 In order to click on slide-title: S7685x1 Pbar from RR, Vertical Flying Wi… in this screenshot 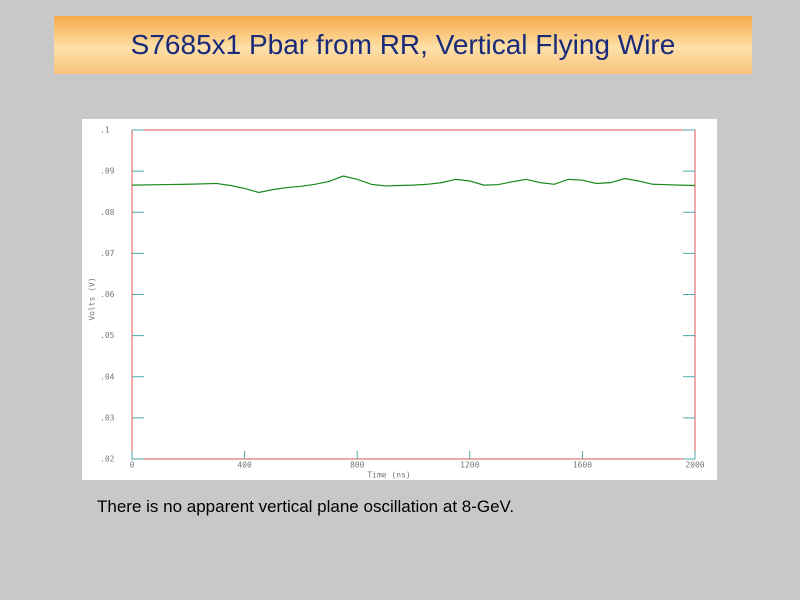, I will do `click(403, 45)`.